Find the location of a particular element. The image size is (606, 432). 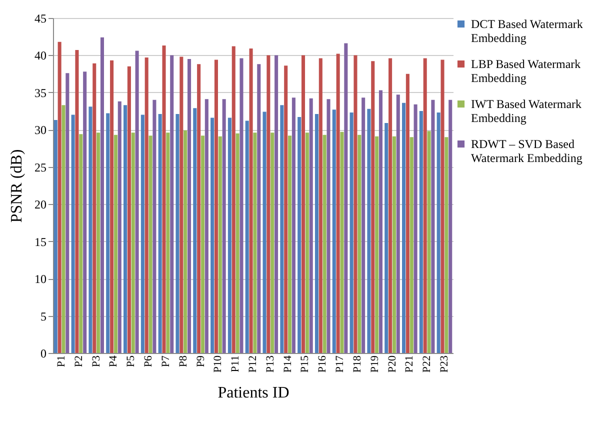

y-tick-label: 15 is located at coordinates (40, 241).